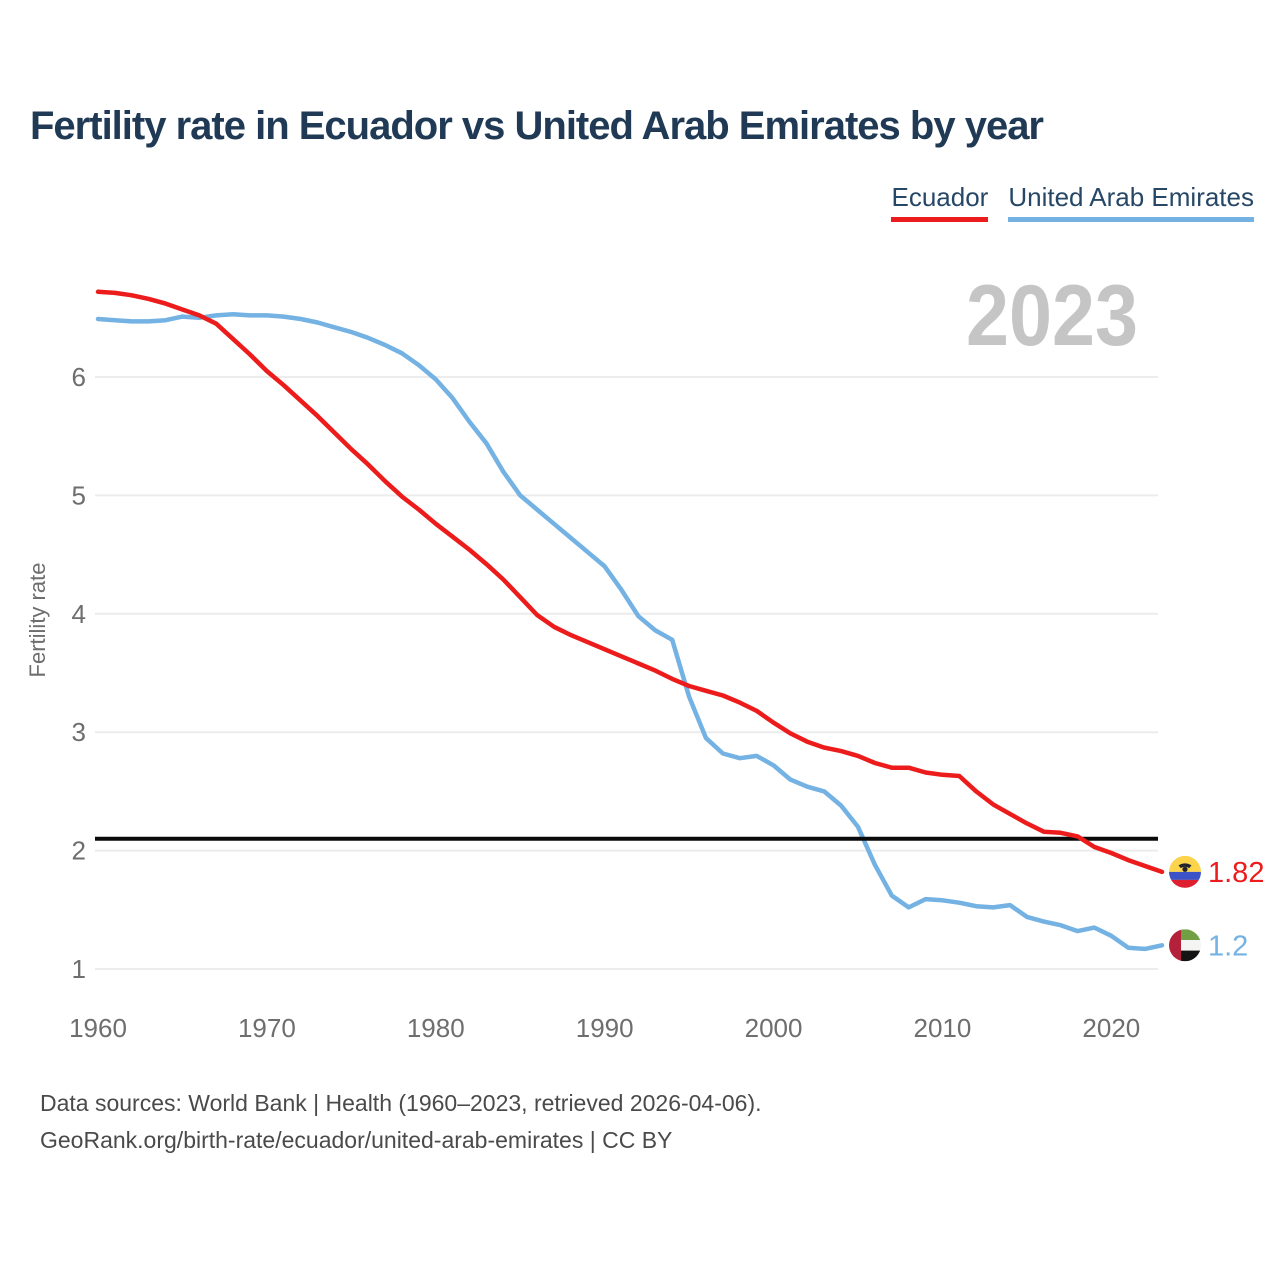 The height and width of the screenshot is (1280, 1280). Describe the element at coordinates (1131, 202) in the screenshot. I see `legend-item-united-arab-emirates: United Arab Emirates` at that location.